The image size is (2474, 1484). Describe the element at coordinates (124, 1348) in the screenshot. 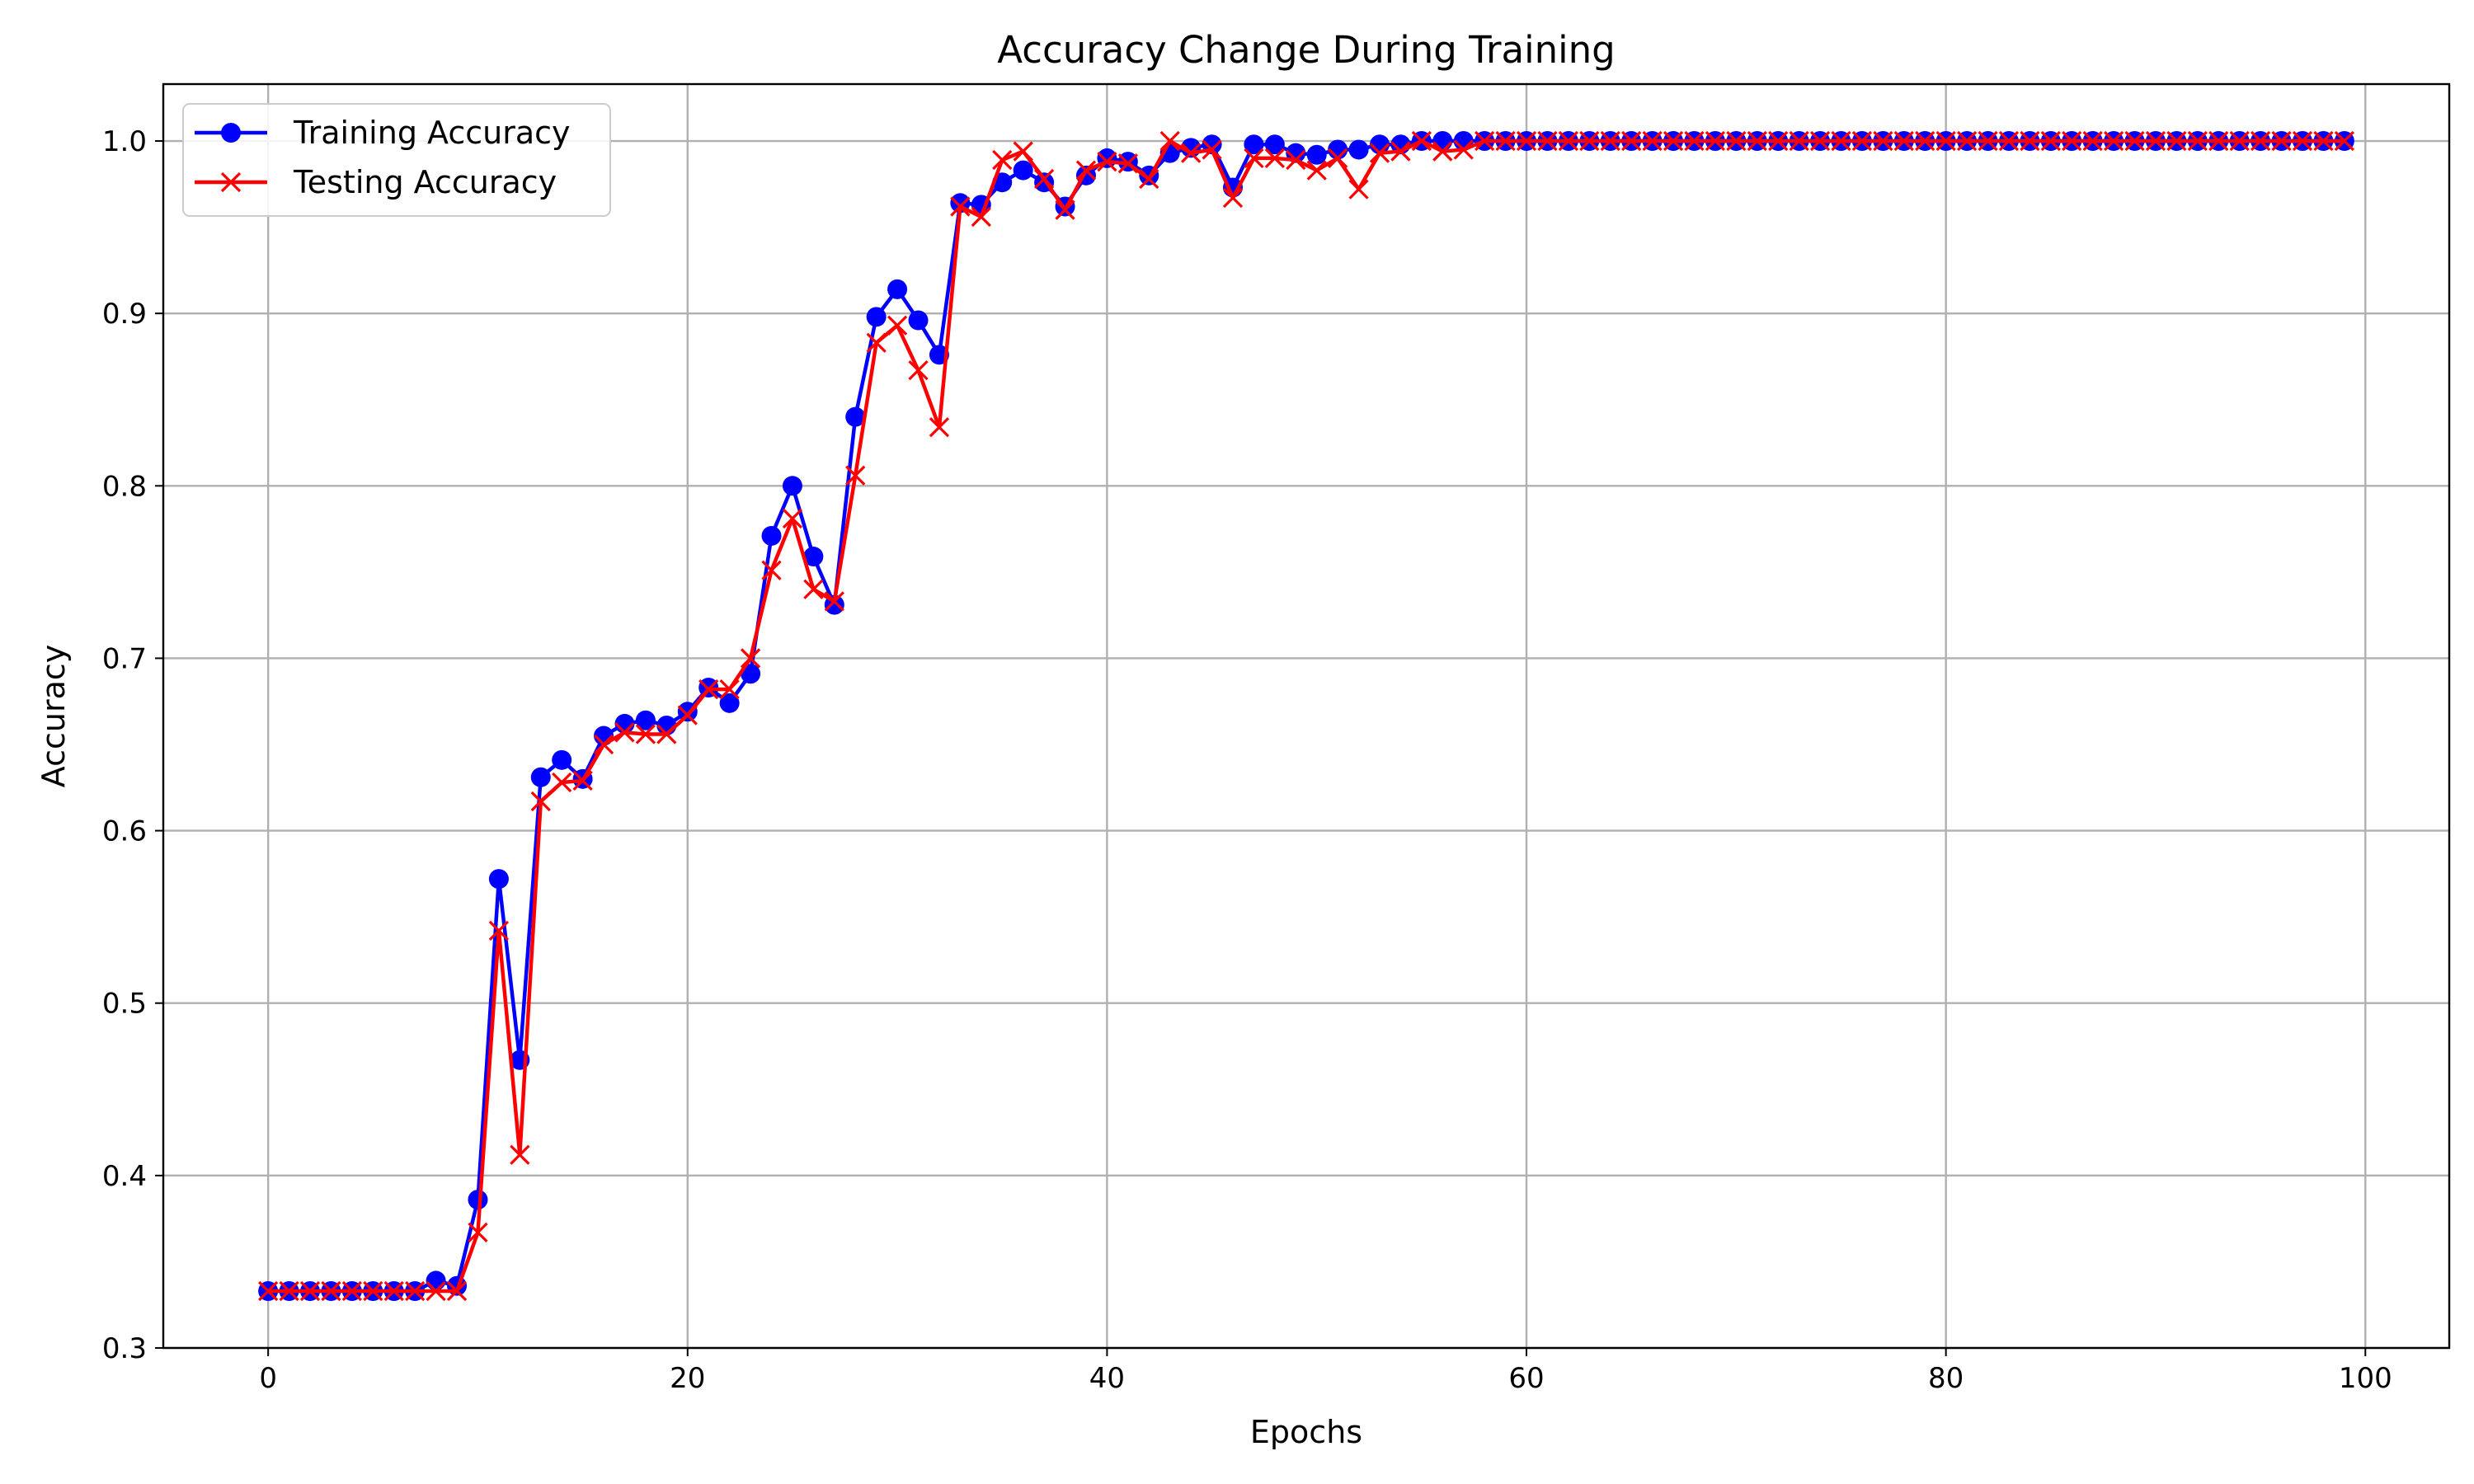

I see `y-tick-label: 0.3` at that location.